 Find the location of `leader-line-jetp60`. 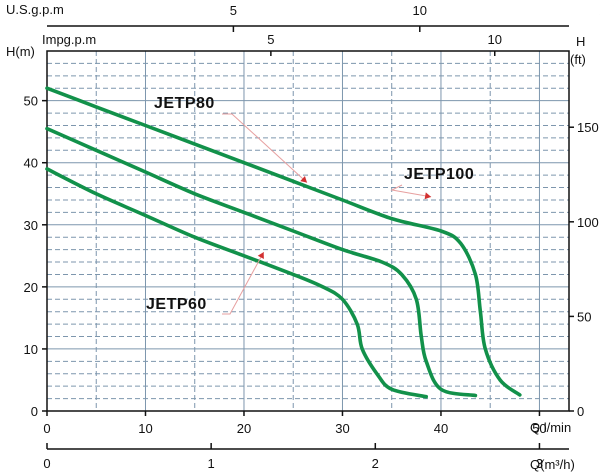

leader-line-jetp60 is located at coordinates (243, 283).